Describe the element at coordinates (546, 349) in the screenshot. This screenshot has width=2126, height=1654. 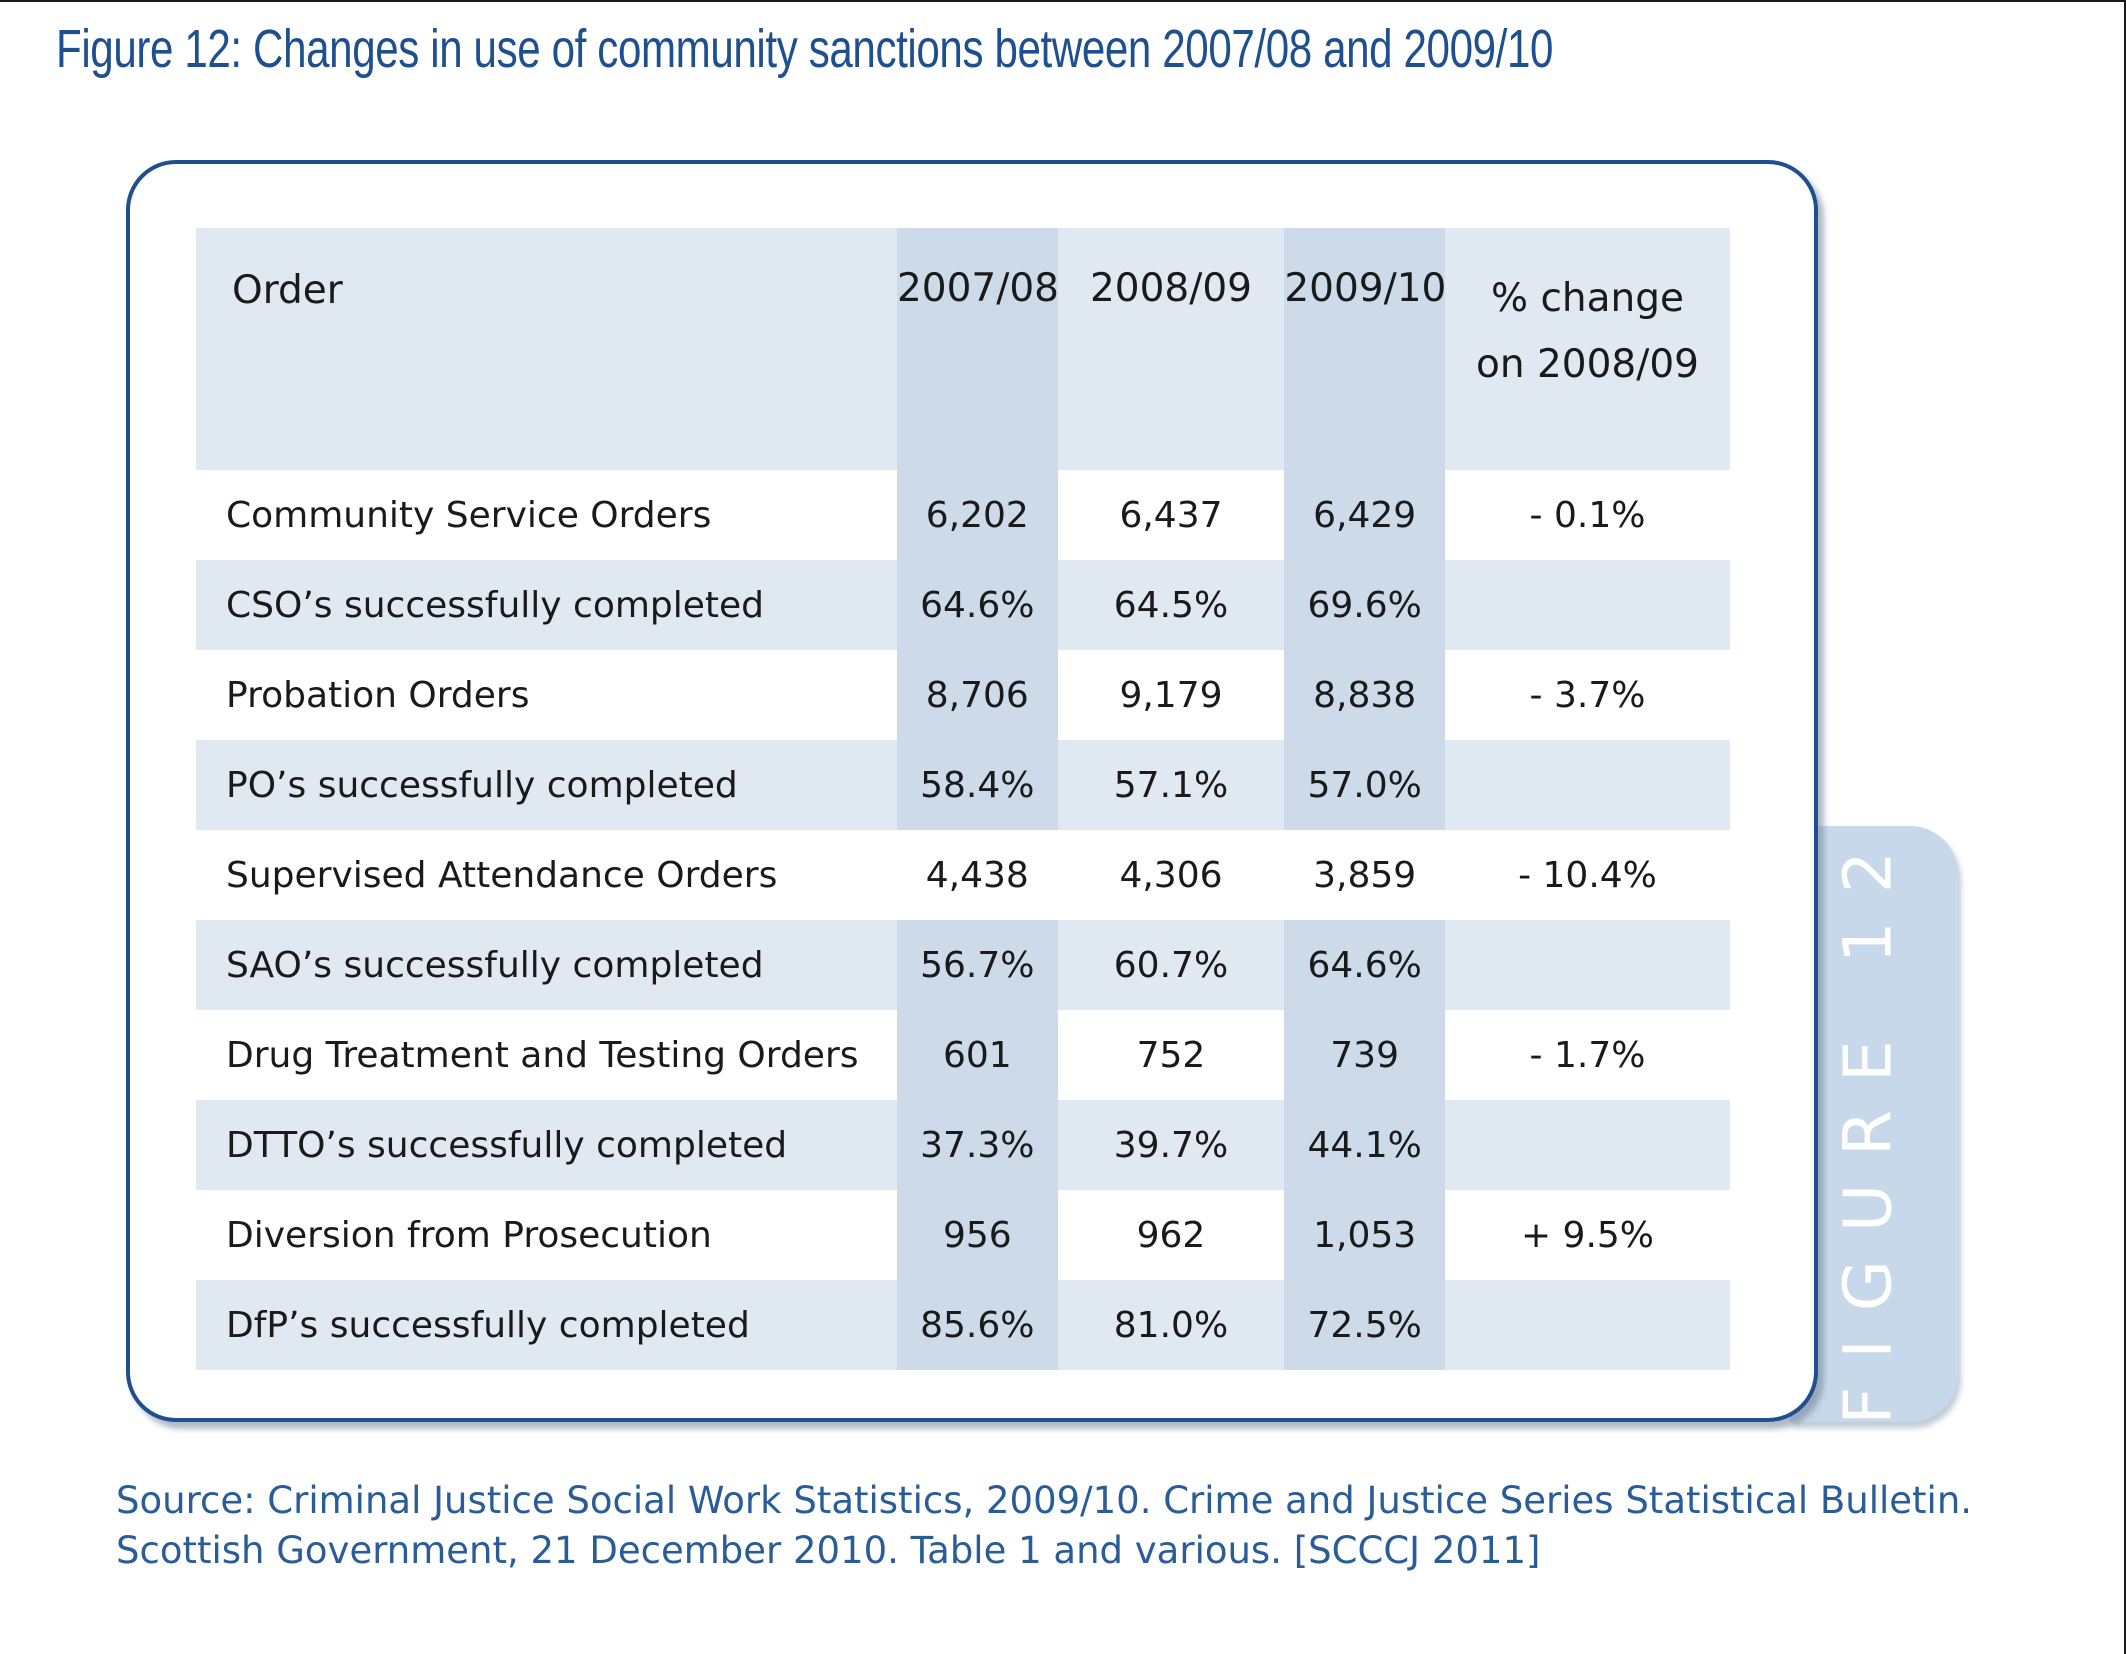
I see `header-order: Order` at that location.